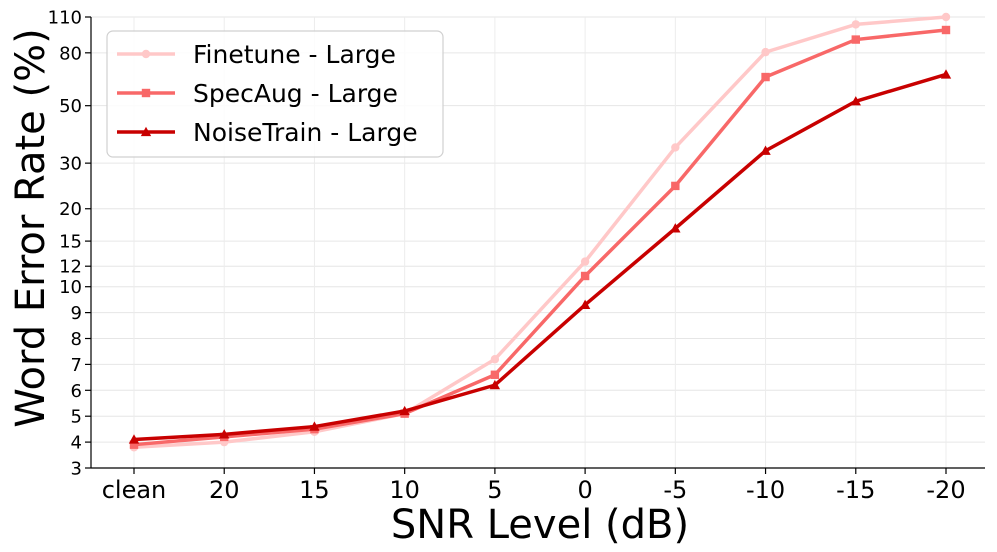 The width and height of the screenshot is (997, 552). Describe the element at coordinates (675, 490) in the screenshot. I see `x-tick-label: -5` at that location.